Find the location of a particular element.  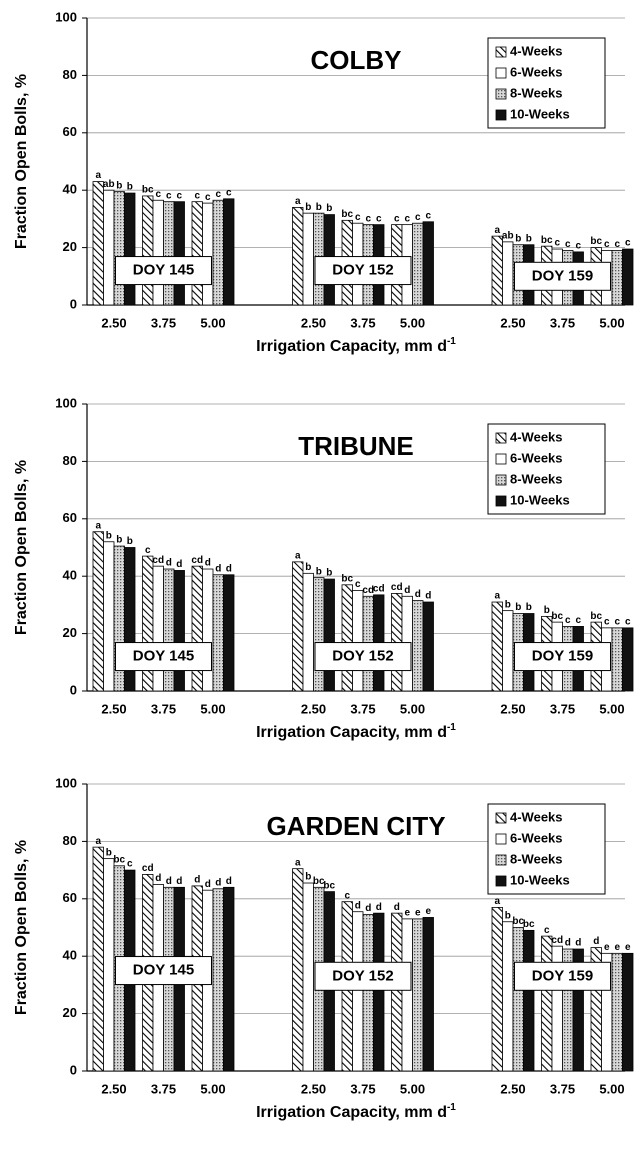

y-tick-label: 40 is located at coordinates (70, 189).